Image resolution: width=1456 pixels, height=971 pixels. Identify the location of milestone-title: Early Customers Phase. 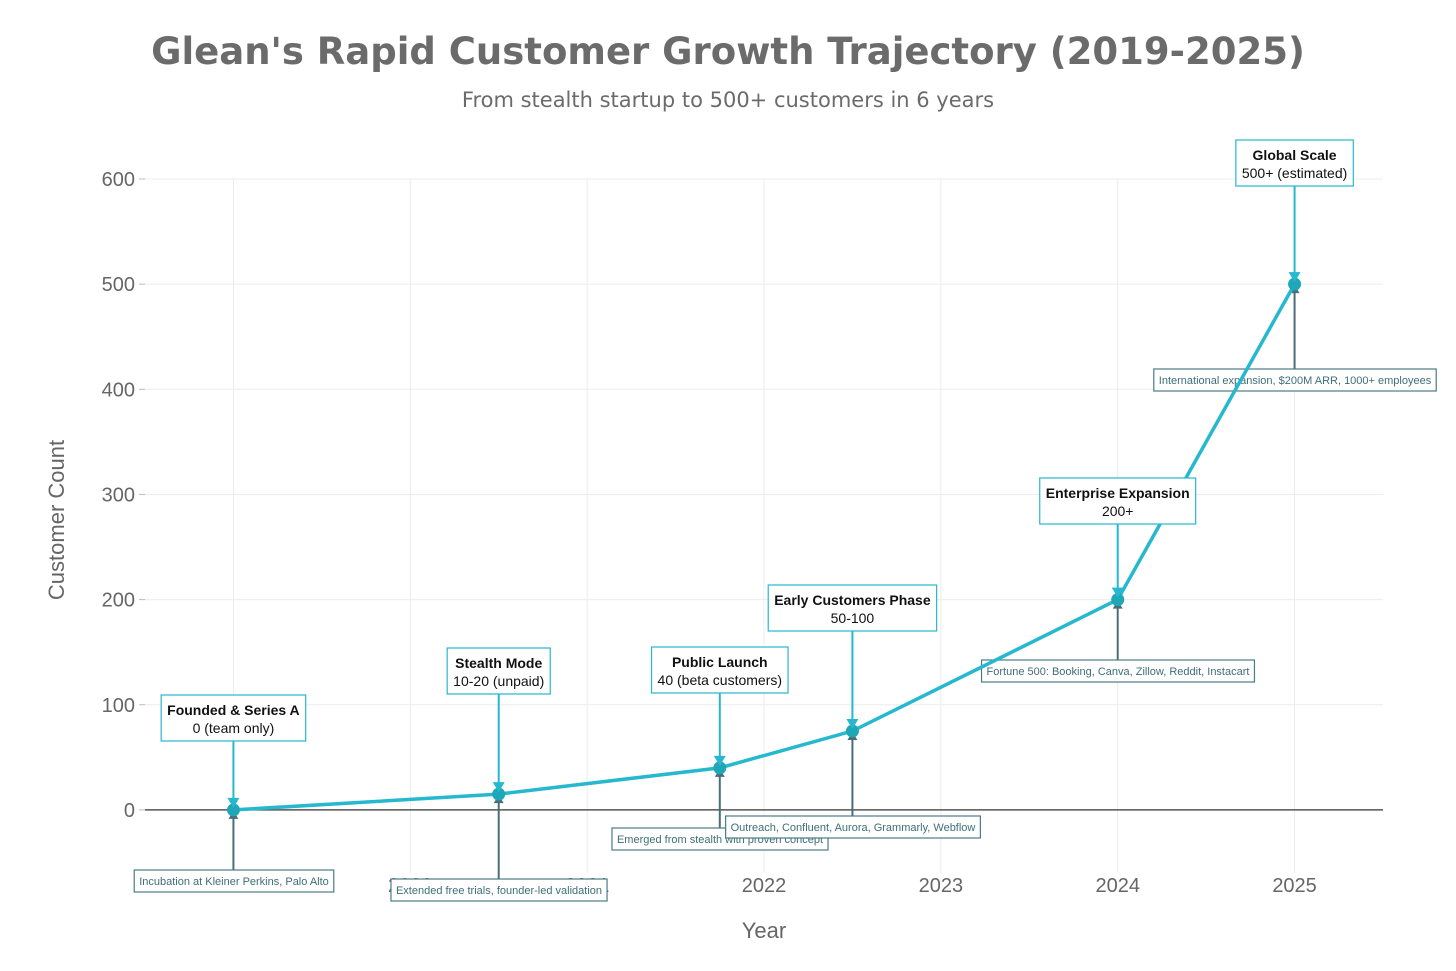
(852, 600).